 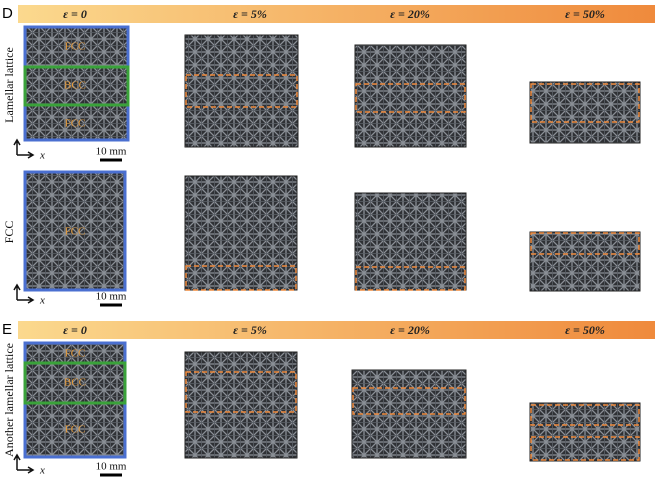 What do you see at coordinates (7, 13) in the screenshot?
I see `panel-label: D` at bounding box center [7, 13].